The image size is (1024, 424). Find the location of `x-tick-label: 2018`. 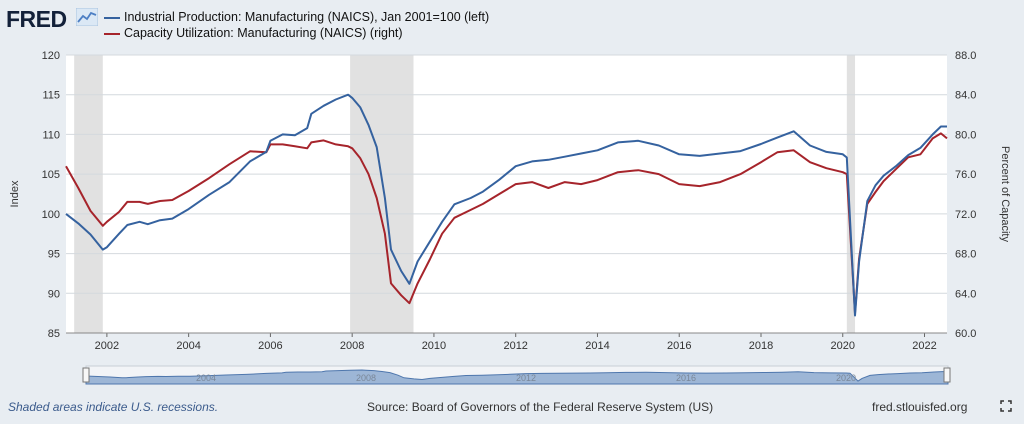

x-tick-label: 2018 is located at coordinates (761, 346).